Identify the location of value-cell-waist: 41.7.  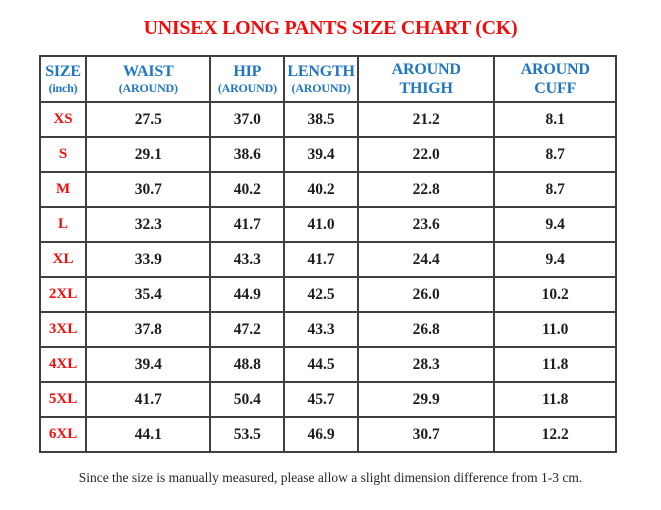
(148, 399).